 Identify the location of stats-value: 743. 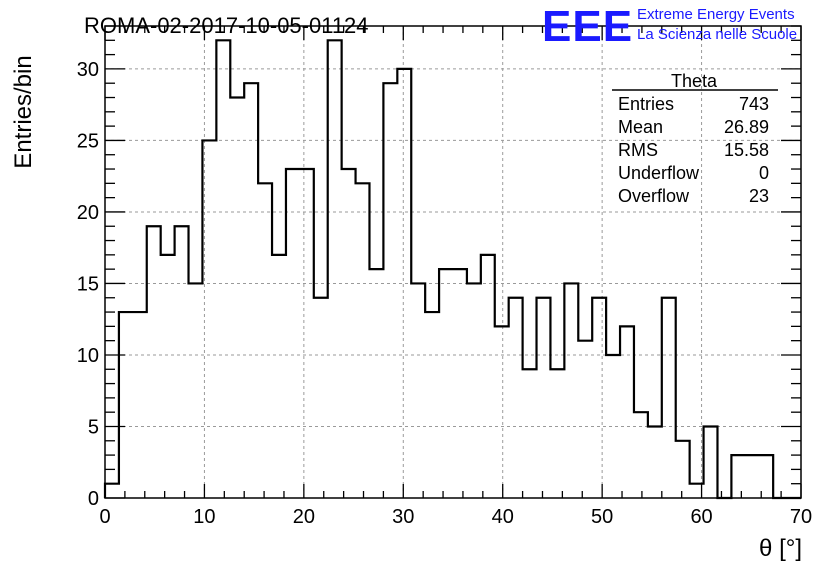
(754, 104).